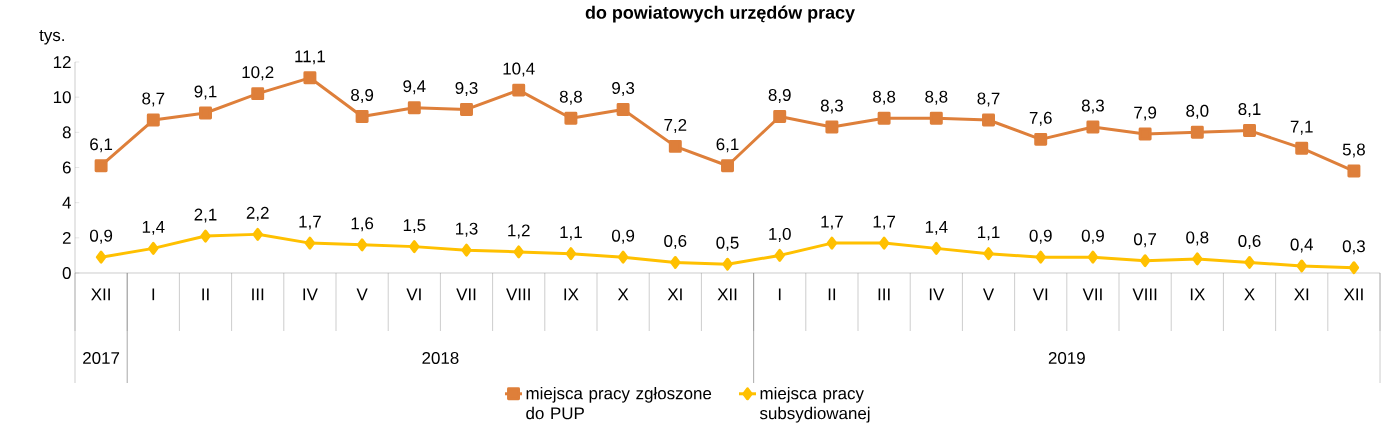 The height and width of the screenshot is (446, 1398). I want to click on data-label: 11,1, so click(310, 57).